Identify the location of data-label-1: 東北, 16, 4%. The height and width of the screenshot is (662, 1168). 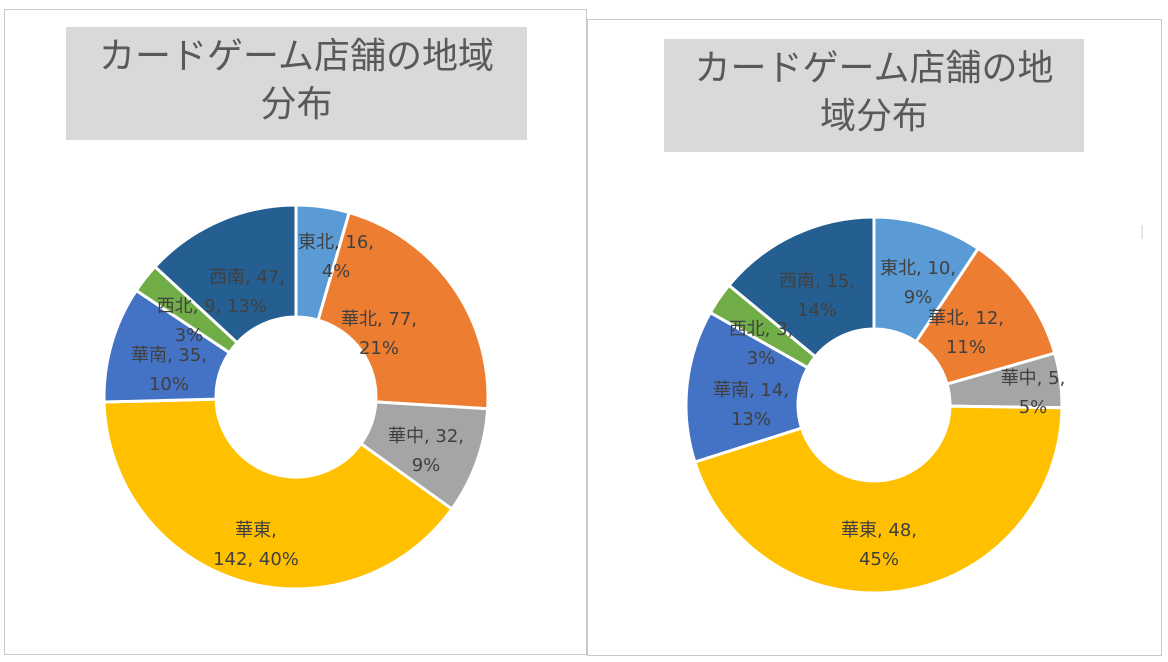
(336, 257).